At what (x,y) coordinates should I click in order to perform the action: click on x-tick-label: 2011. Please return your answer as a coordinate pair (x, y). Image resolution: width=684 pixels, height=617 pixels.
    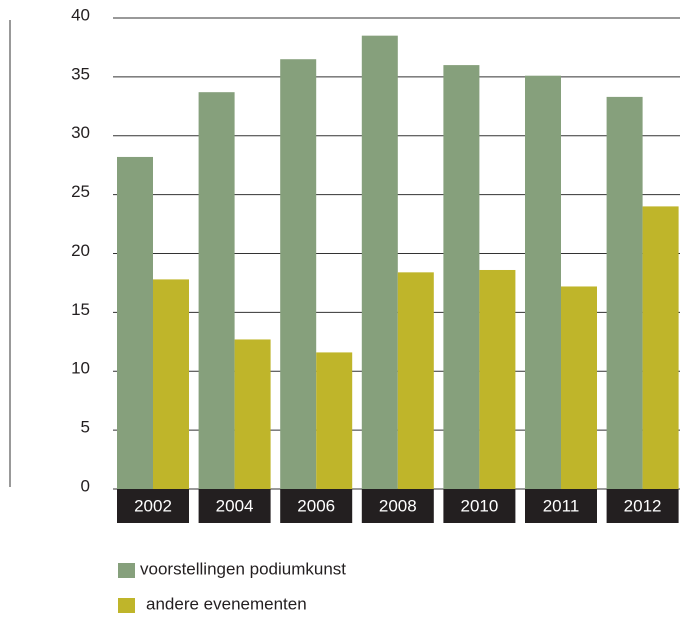
    Looking at the image, I should click on (561, 505).